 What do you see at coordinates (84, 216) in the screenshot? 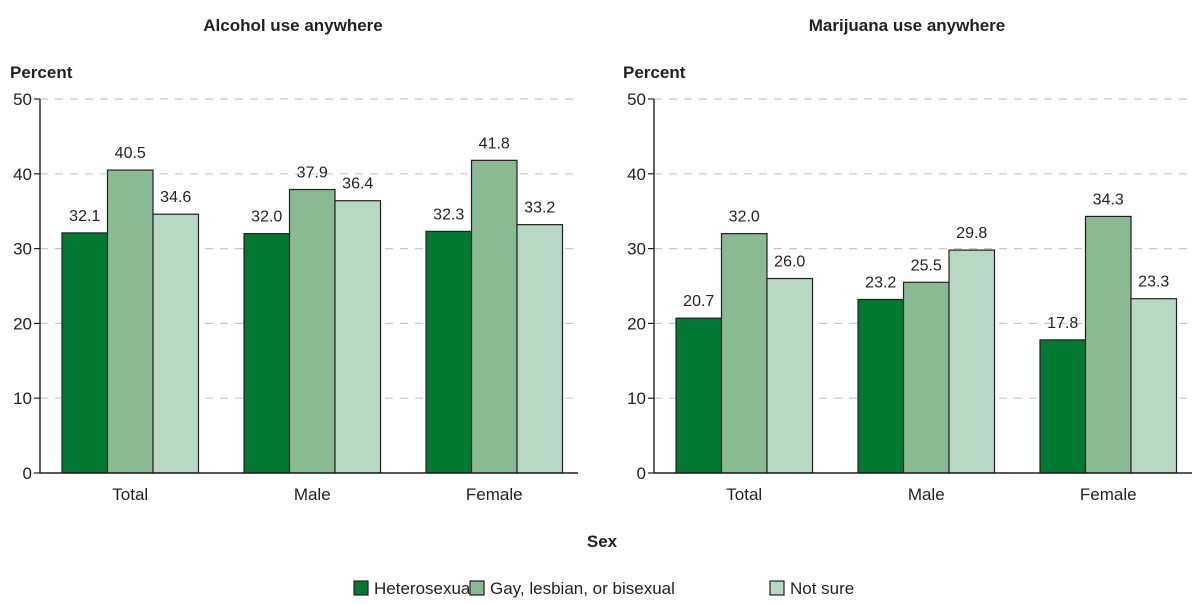
I see `data-label: 32.1` at bounding box center [84, 216].